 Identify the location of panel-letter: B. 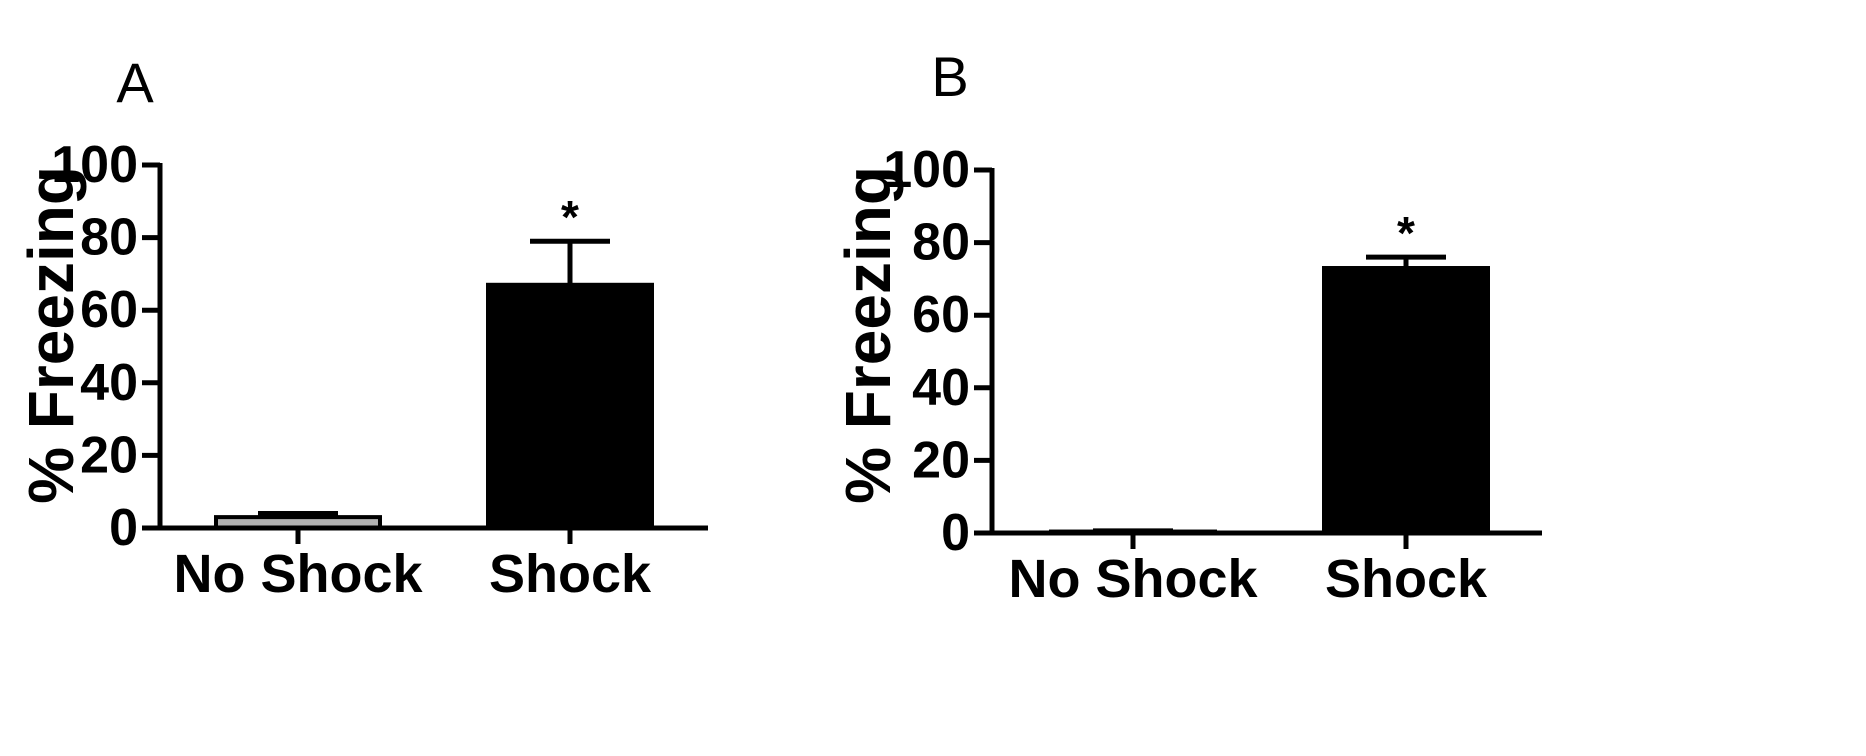
(949, 76).